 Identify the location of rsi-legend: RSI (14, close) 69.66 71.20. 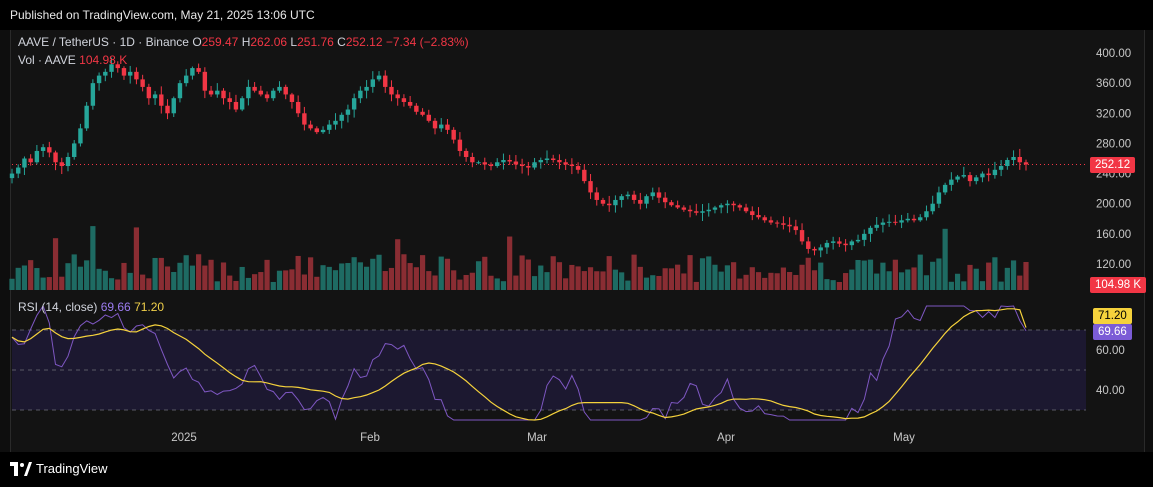
(91, 307).